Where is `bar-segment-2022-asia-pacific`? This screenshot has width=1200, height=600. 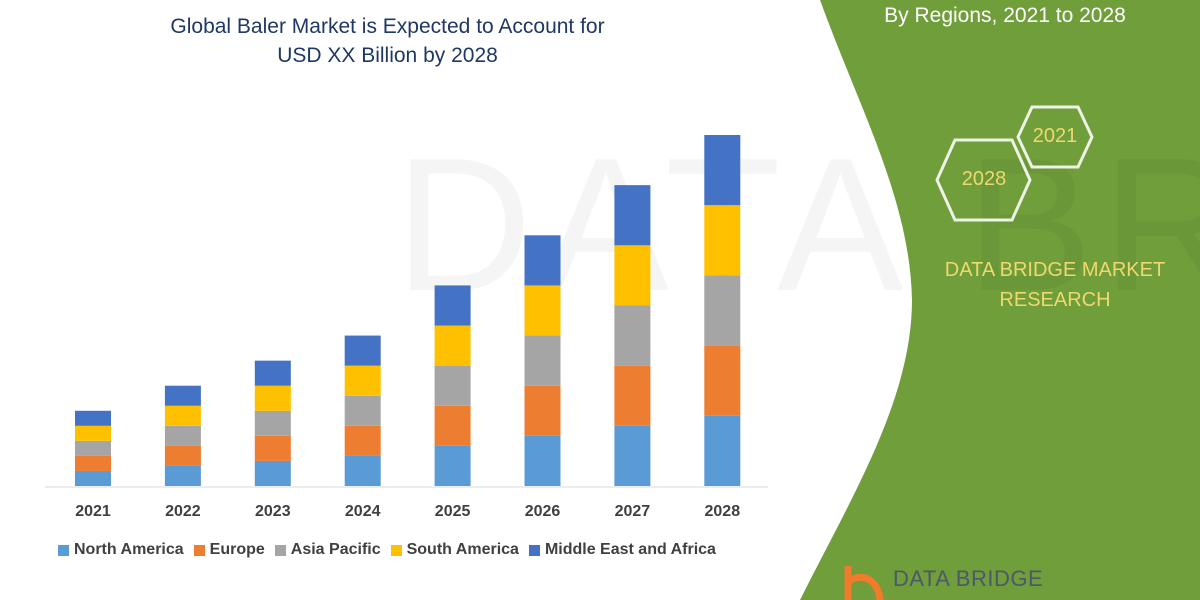
bar-segment-2022-asia-pacific is located at coordinates (182, 435).